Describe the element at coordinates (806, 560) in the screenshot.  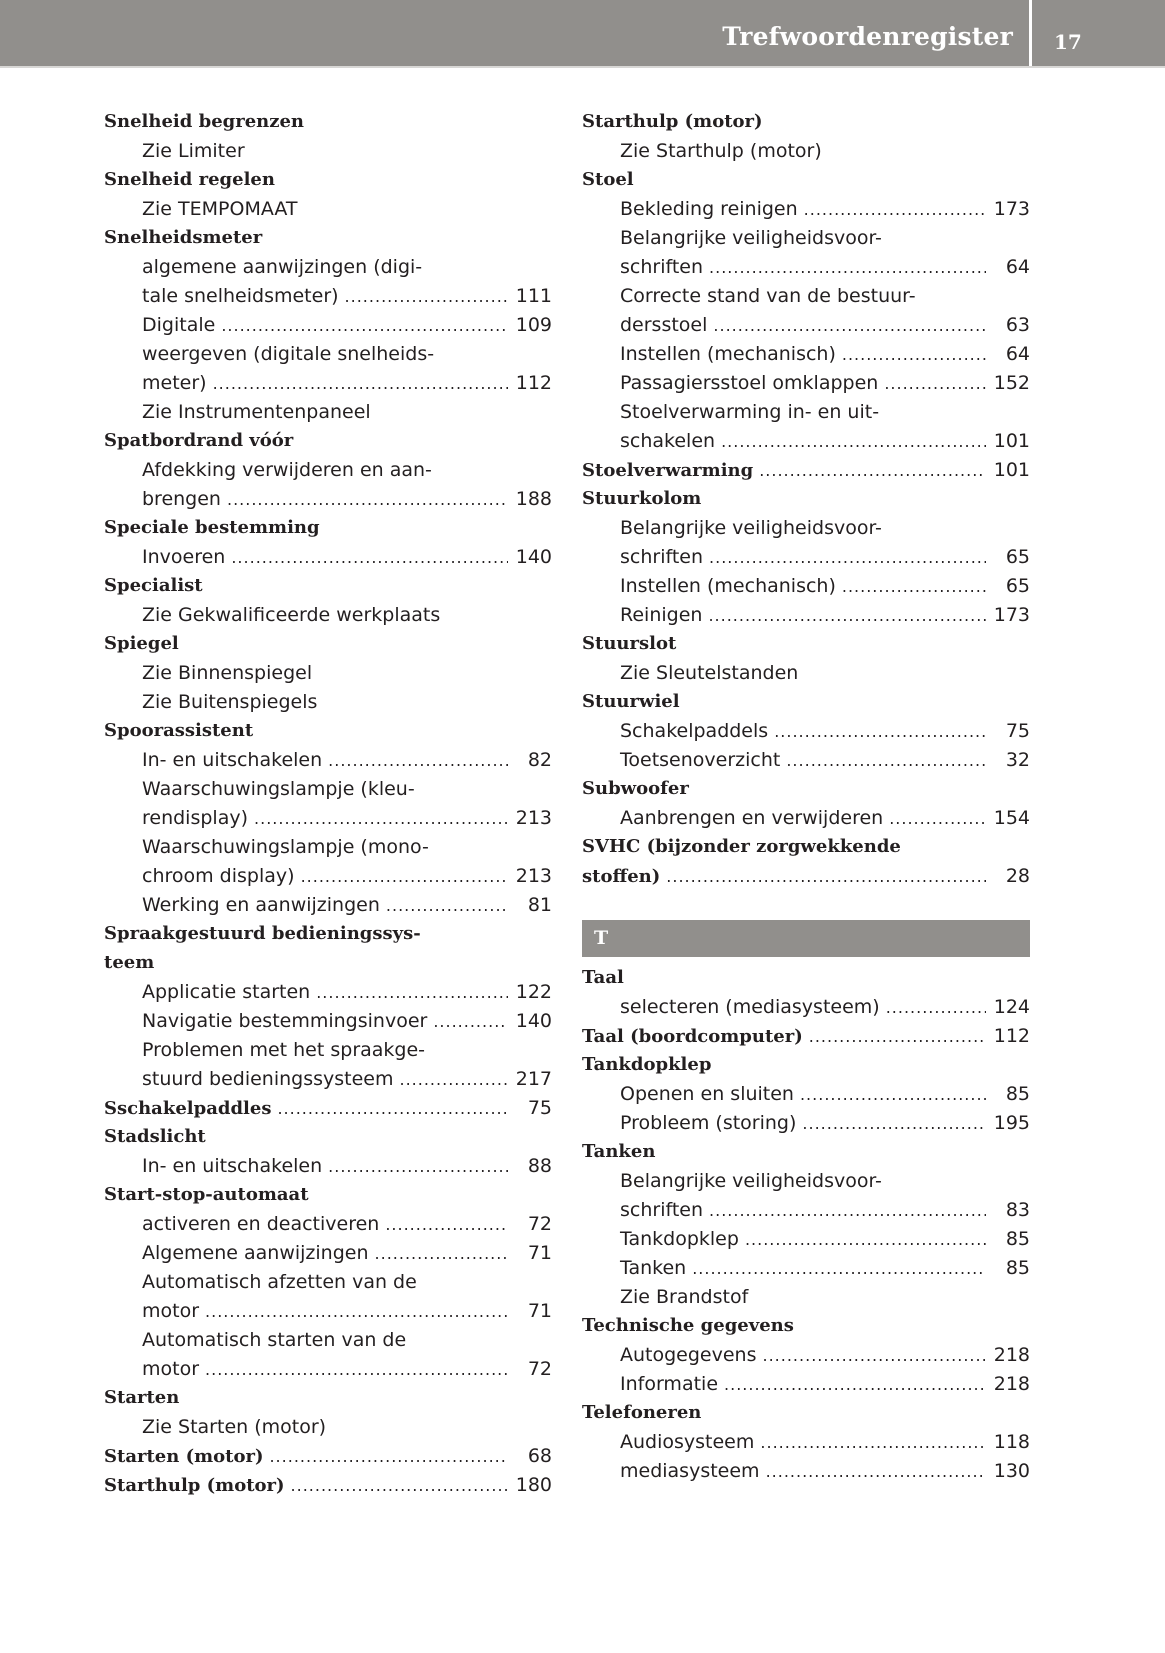
I see `index-entry-sub: schriften 65` at that location.